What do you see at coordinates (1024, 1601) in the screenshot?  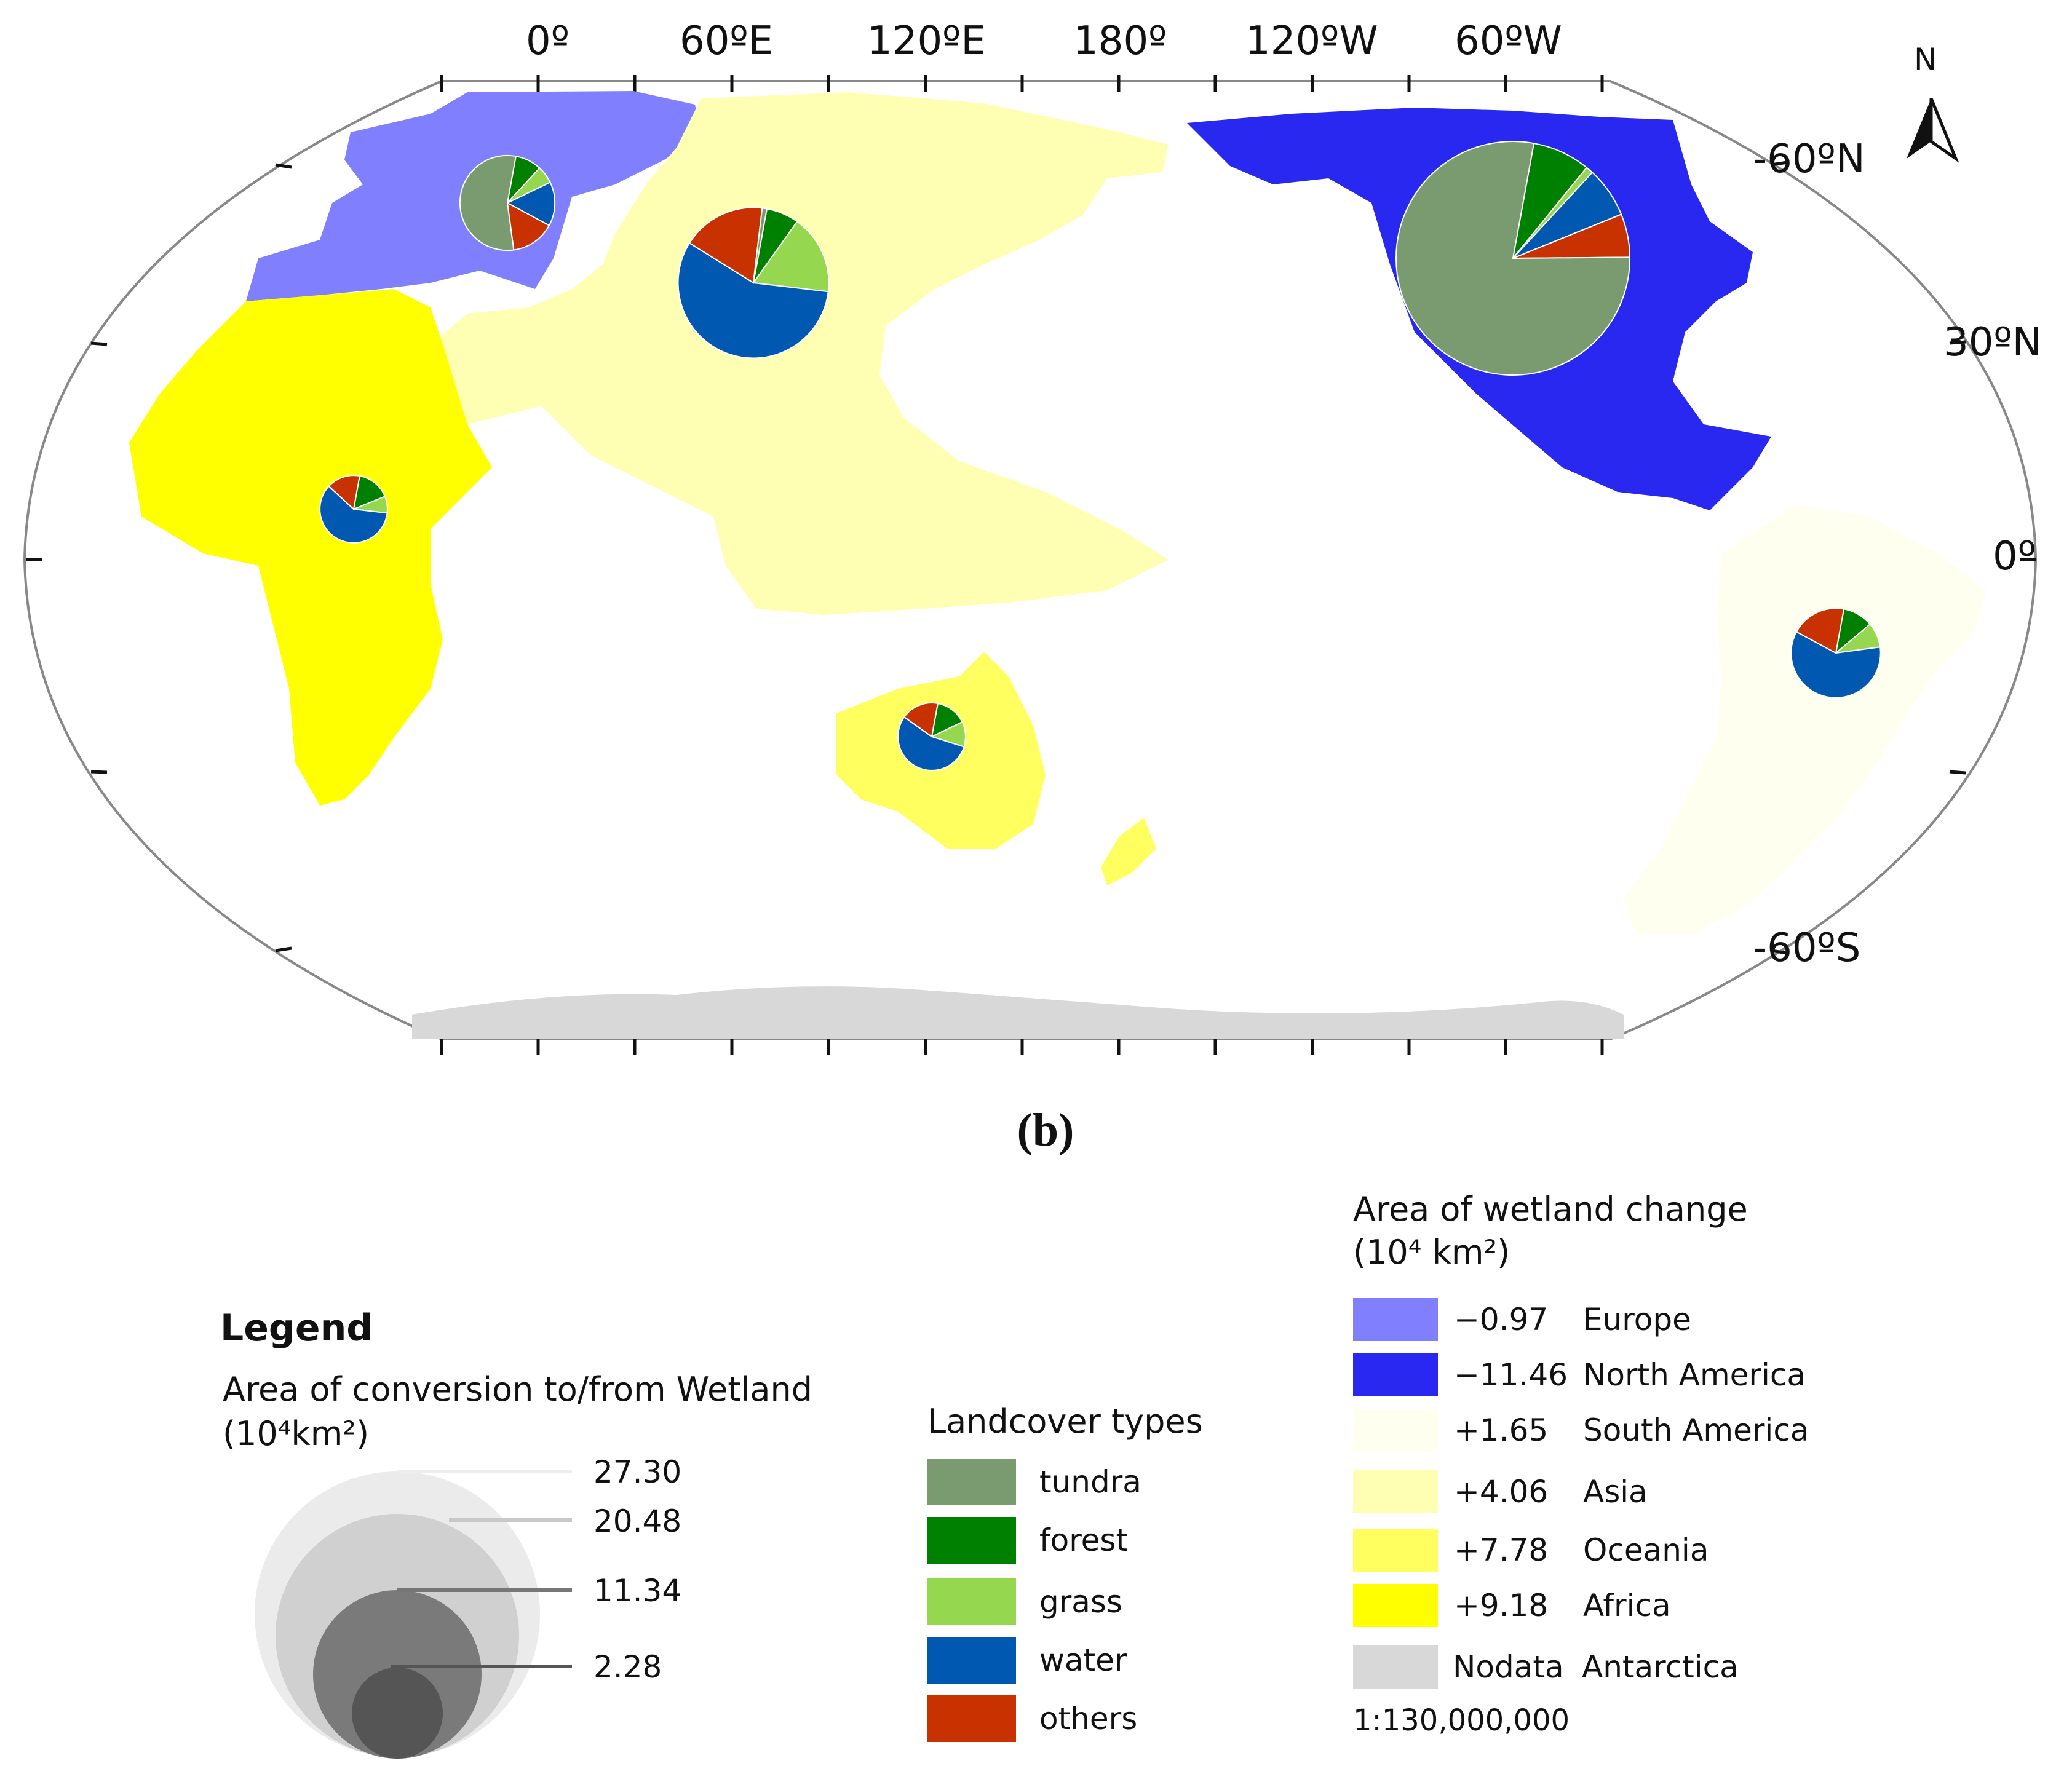 I see `landcover-item-grass: grass` at bounding box center [1024, 1601].